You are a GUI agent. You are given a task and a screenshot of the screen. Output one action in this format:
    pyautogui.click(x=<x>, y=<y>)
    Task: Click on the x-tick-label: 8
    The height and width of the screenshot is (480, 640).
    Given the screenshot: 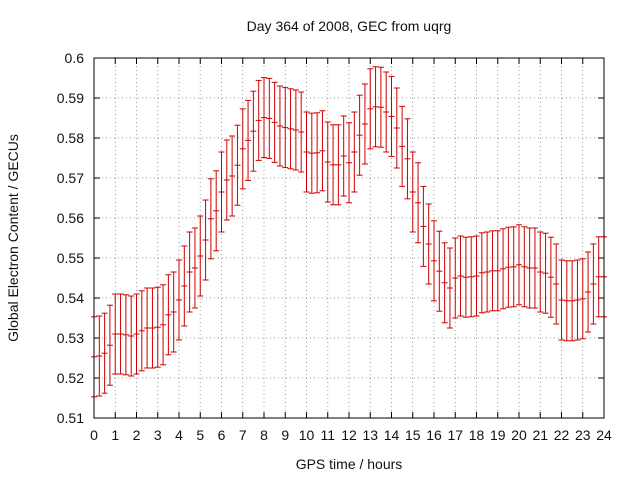 What is the action you would take?
    pyautogui.click(x=264, y=435)
    